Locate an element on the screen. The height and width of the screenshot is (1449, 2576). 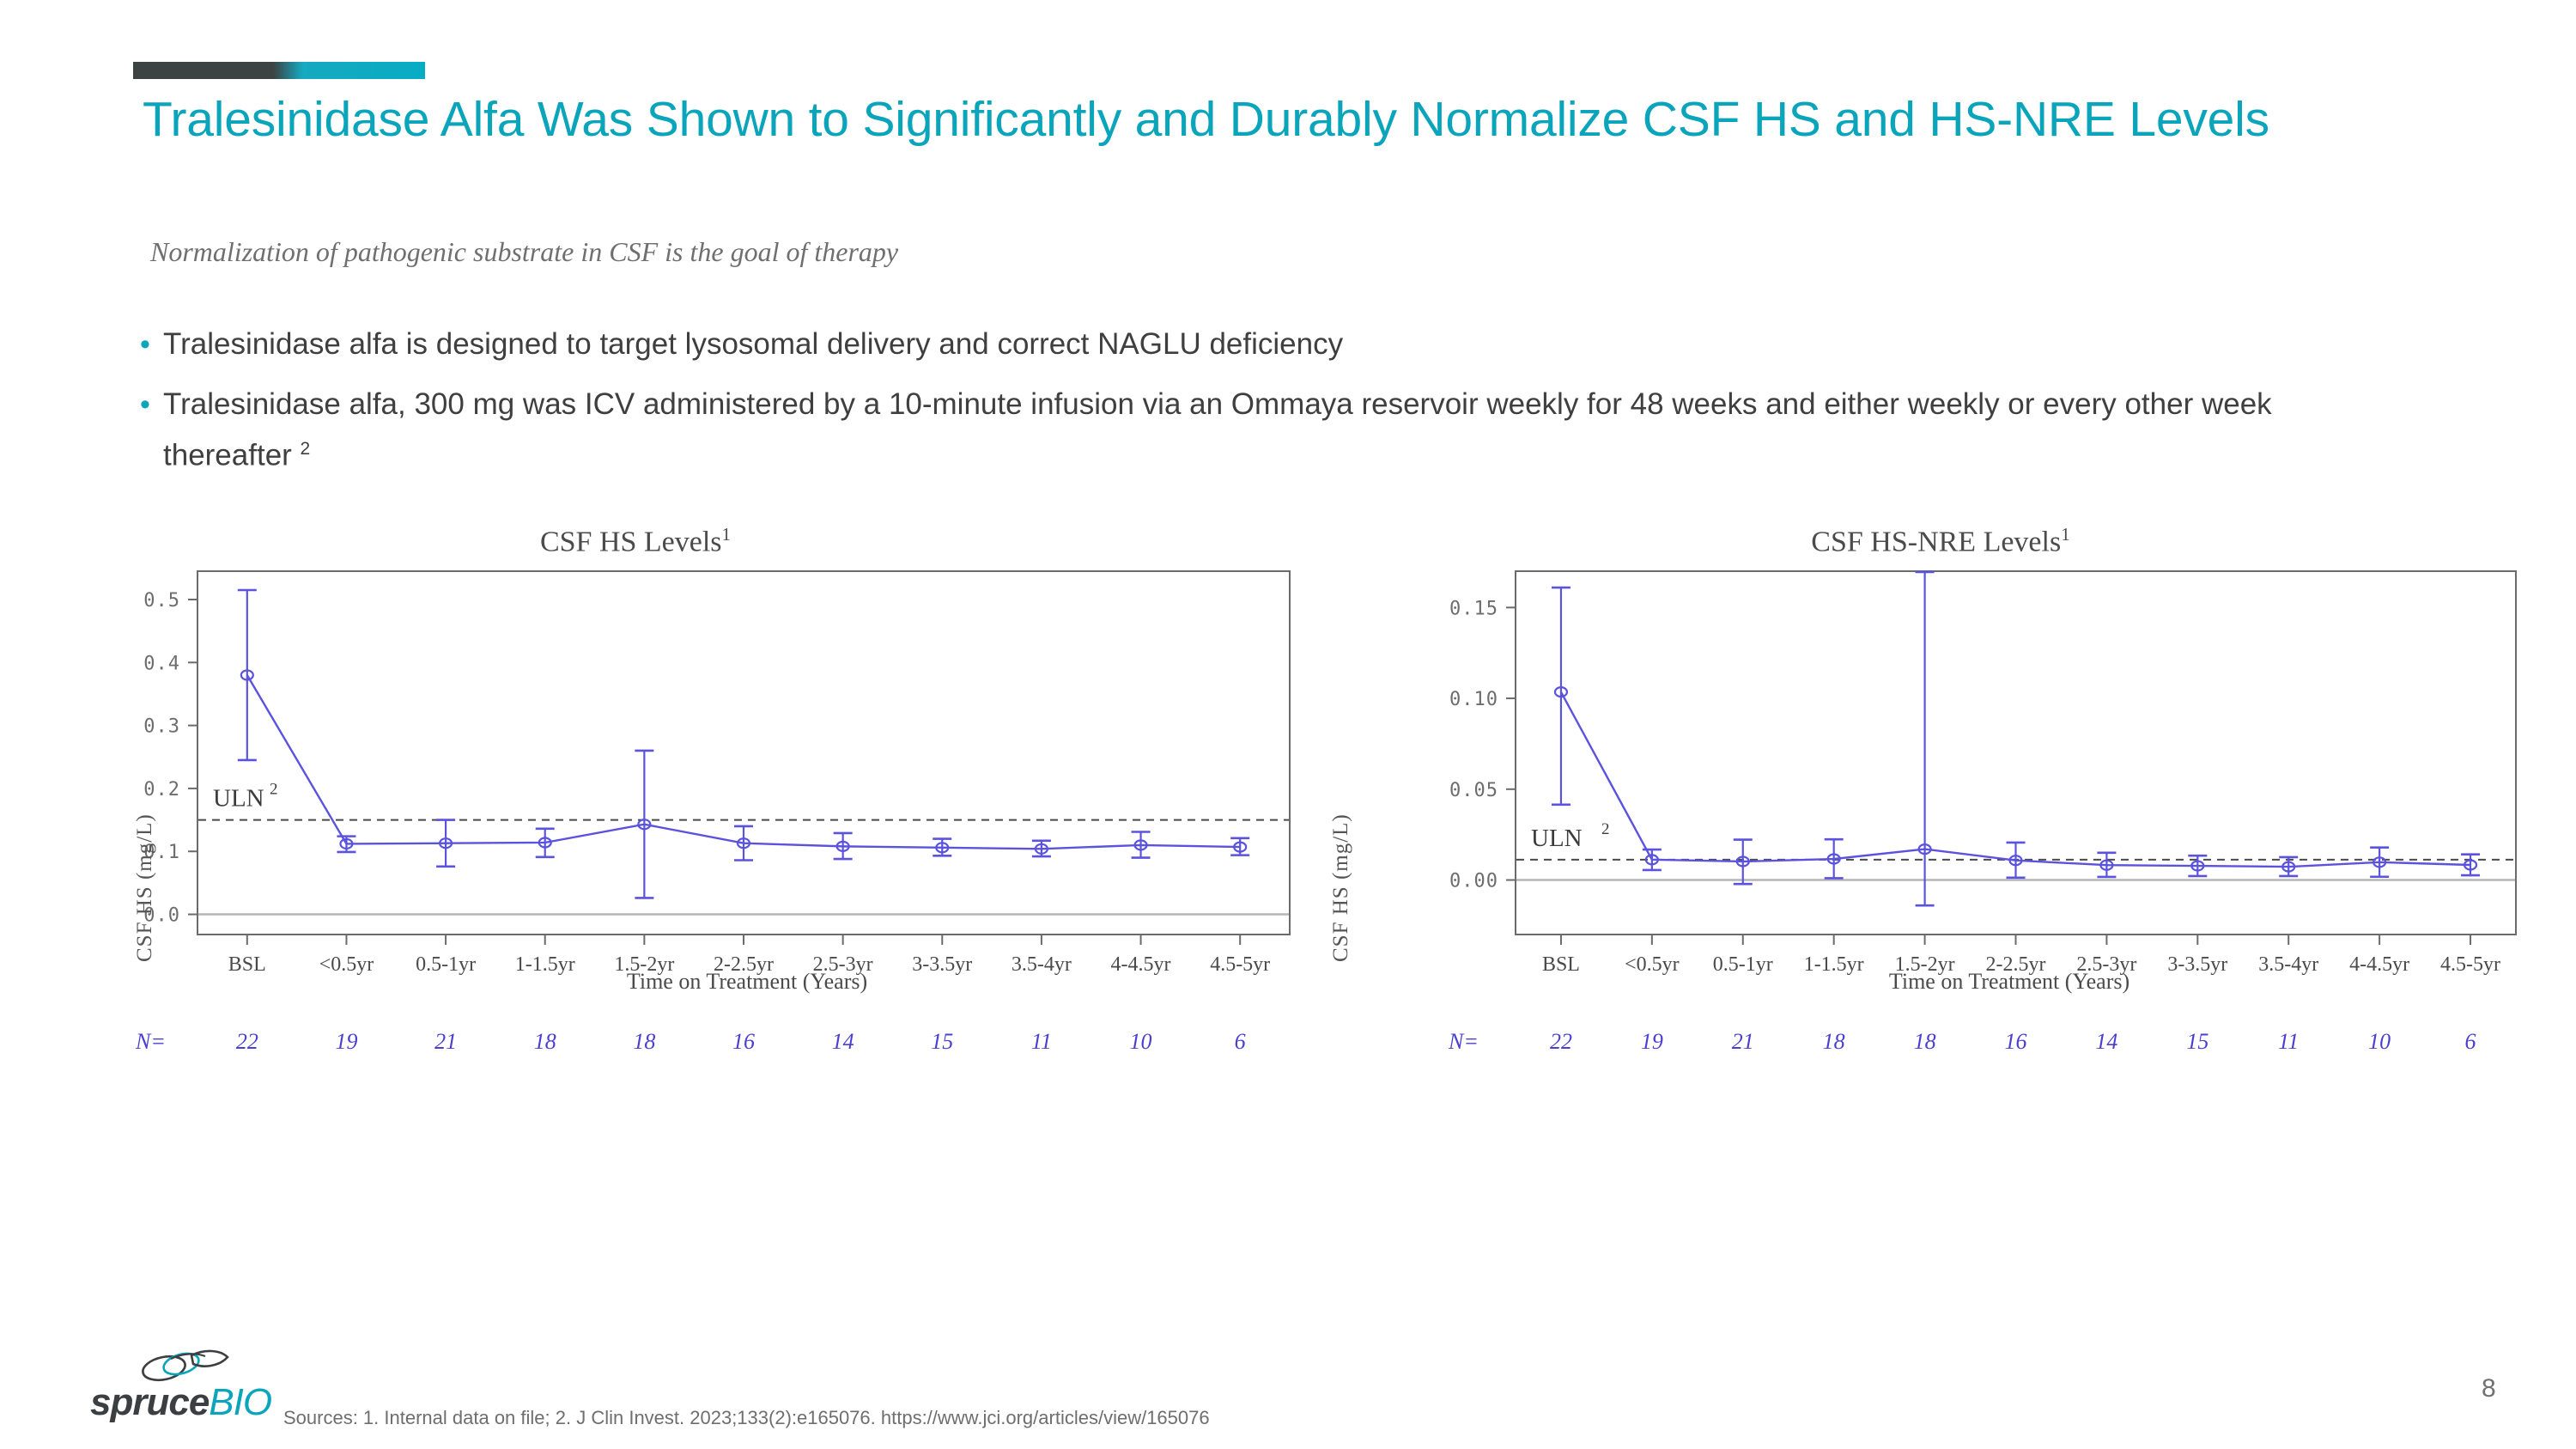
page-number: 8 is located at coordinates (2489, 1388).